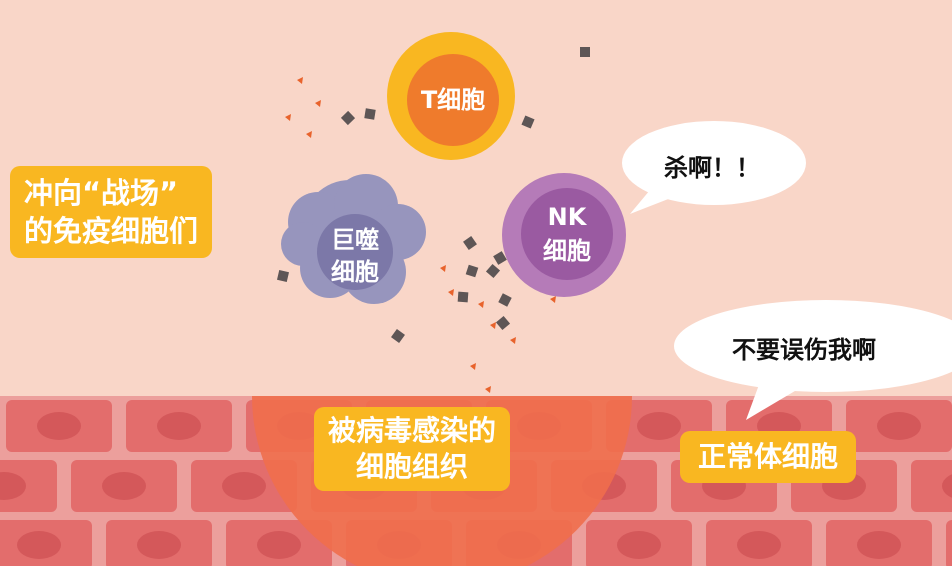 This screenshot has height=566, width=952. Describe the element at coordinates (111, 231) in the screenshot. I see `battlefield-line2: 的免疫细胞们` at that location.